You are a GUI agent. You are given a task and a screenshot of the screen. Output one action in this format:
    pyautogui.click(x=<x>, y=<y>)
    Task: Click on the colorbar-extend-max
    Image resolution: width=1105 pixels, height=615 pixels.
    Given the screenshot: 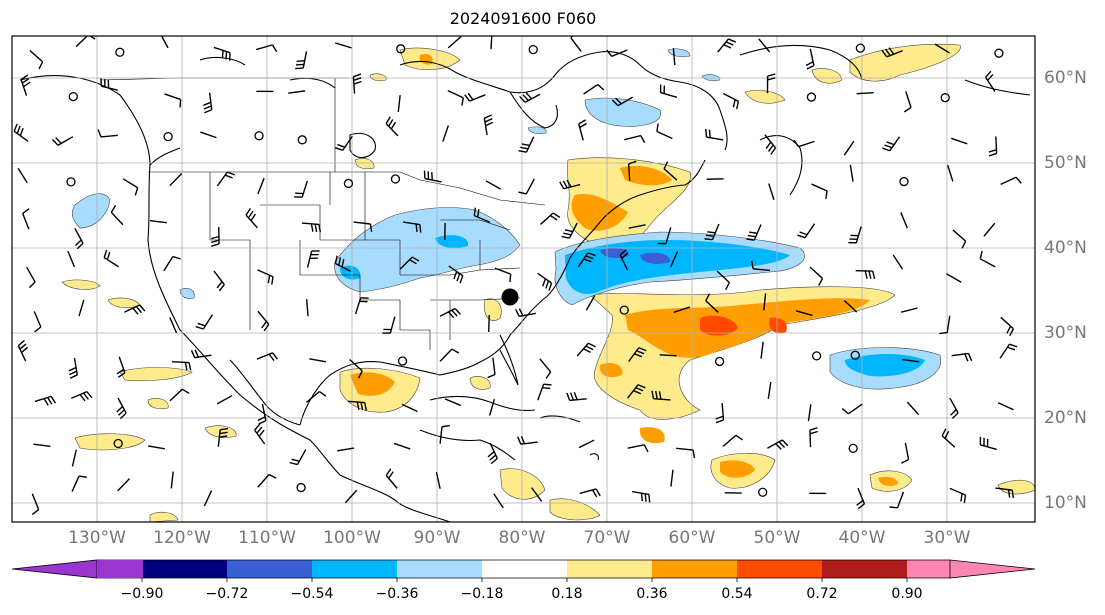 What is the action you would take?
    pyautogui.click(x=992, y=569)
    